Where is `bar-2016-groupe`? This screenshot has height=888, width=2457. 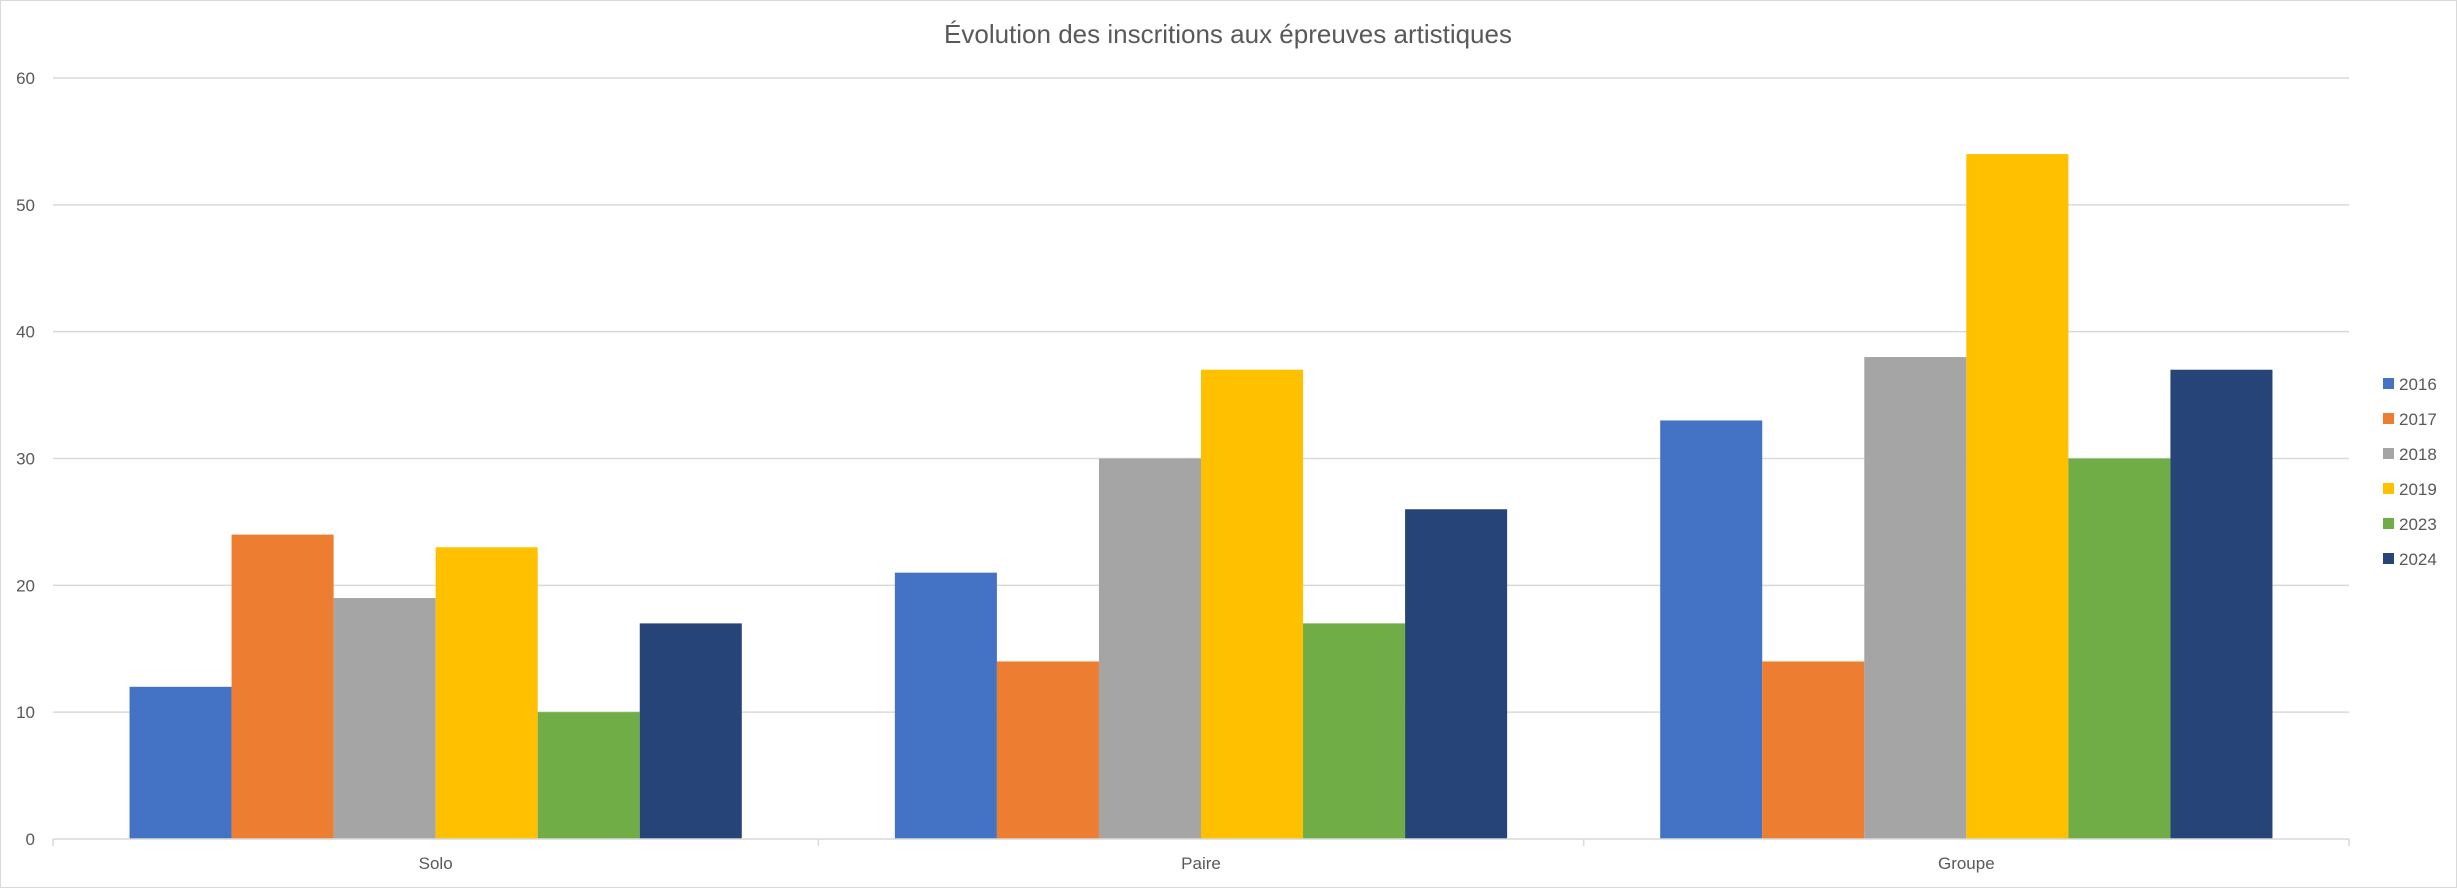
bar-2016-groupe is located at coordinates (1711, 629).